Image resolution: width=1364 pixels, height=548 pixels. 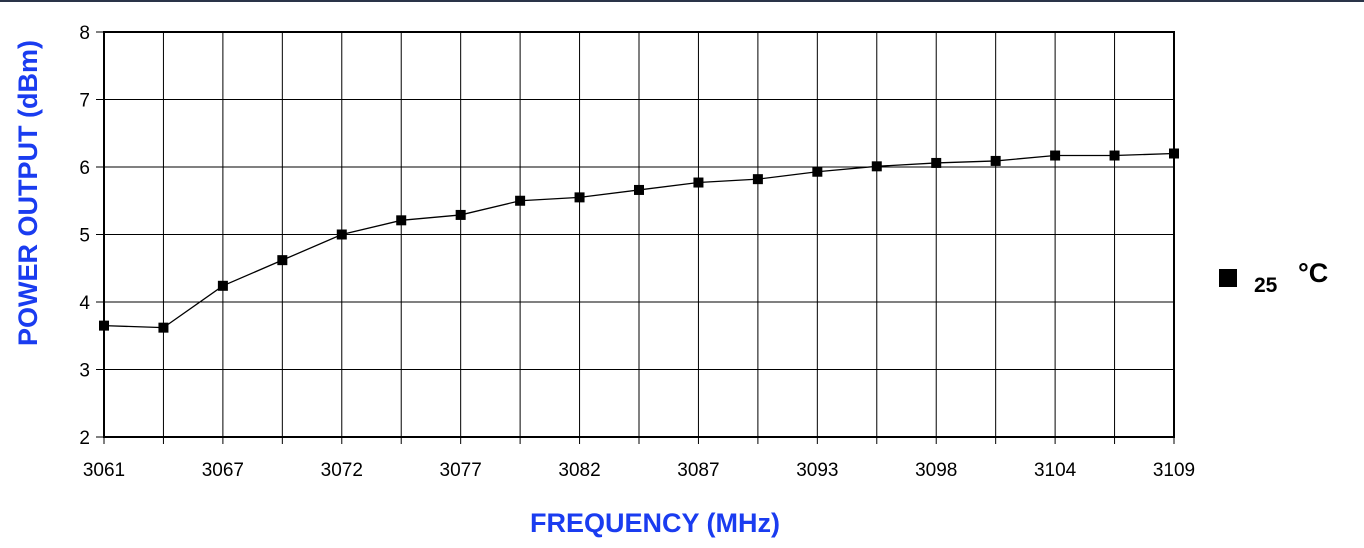 I want to click on y-tick-label: 3, so click(x=84, y=371).